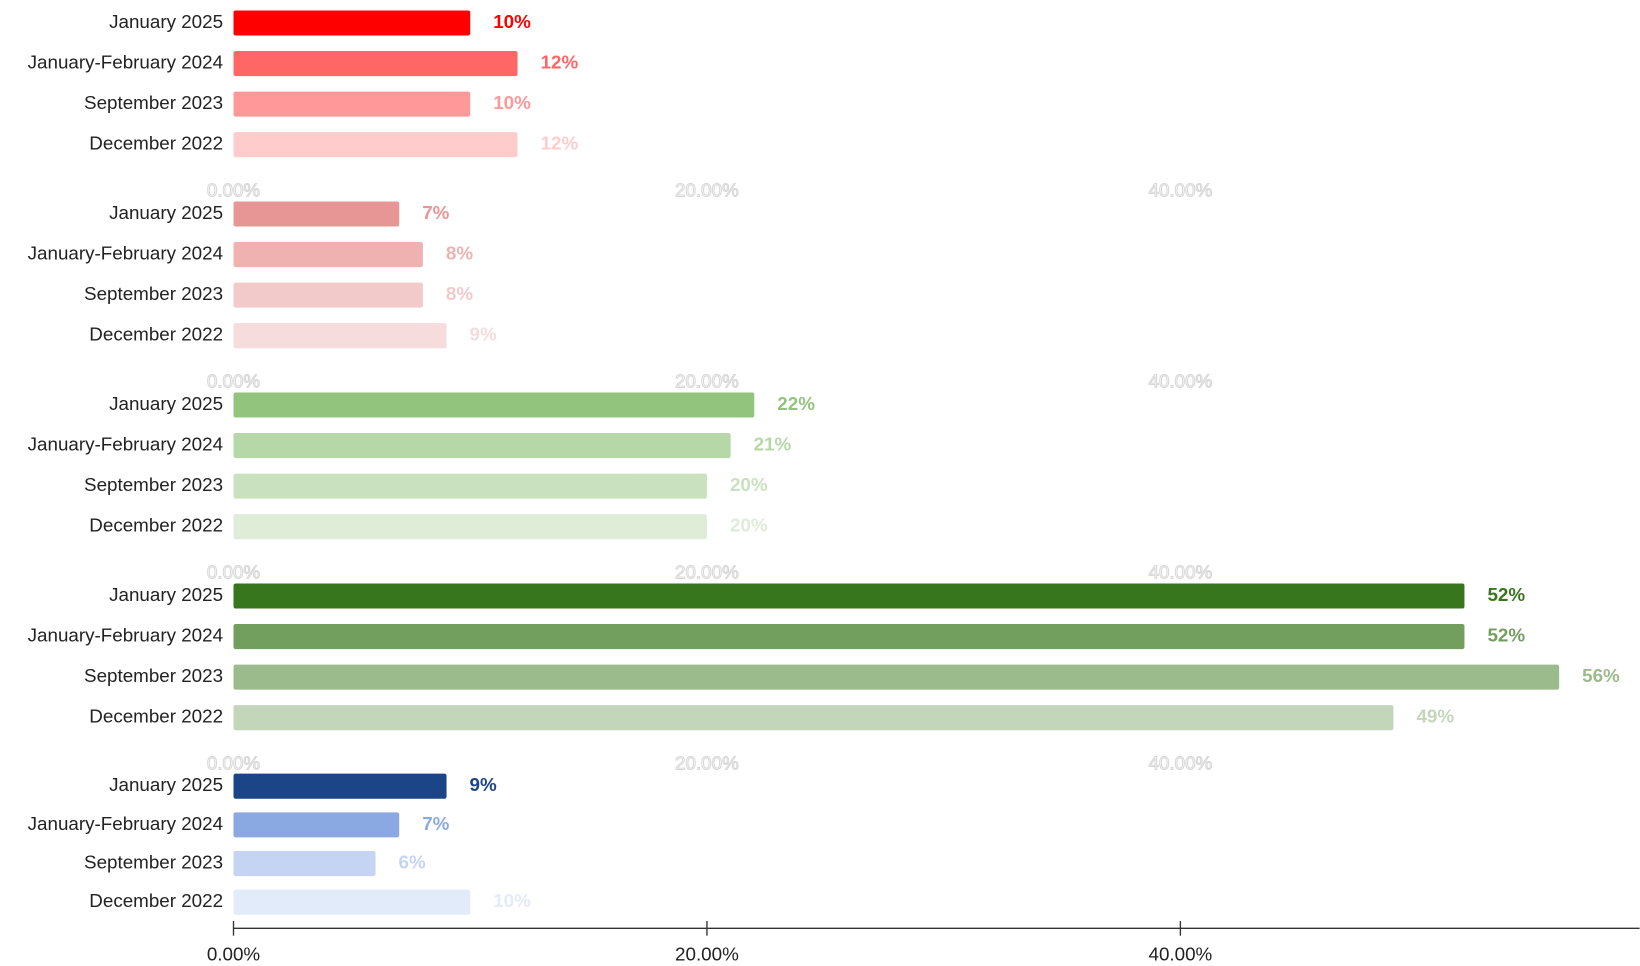  What do you see at coordinates (412, 862) in the screenshot?
I see `value-label: 6%` at bounding box center [412, 862].